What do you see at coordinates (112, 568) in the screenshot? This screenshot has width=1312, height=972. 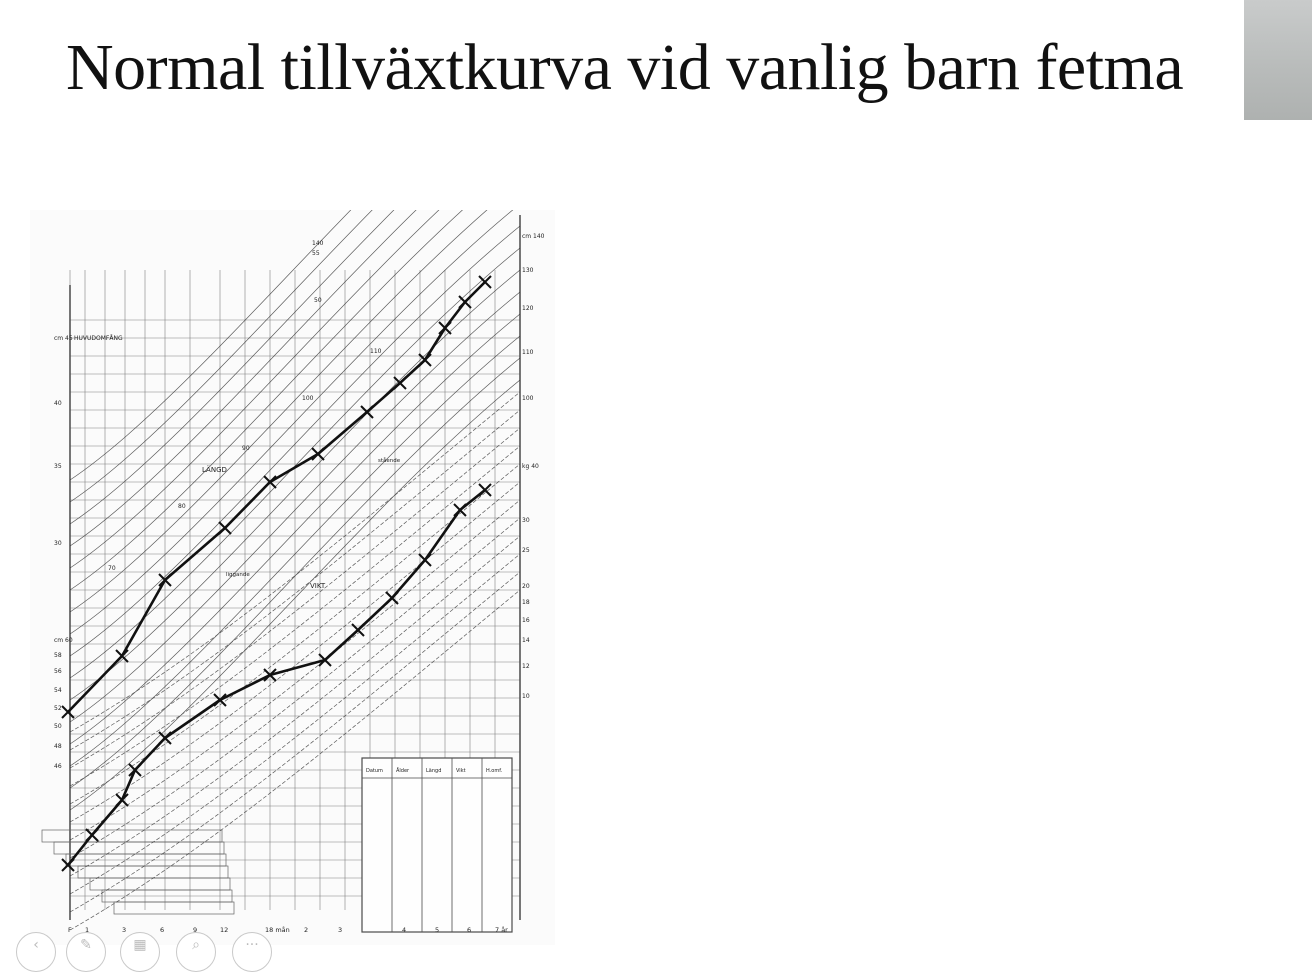 I see `inner-curve-number: 70` at bounding box center [112, 568].